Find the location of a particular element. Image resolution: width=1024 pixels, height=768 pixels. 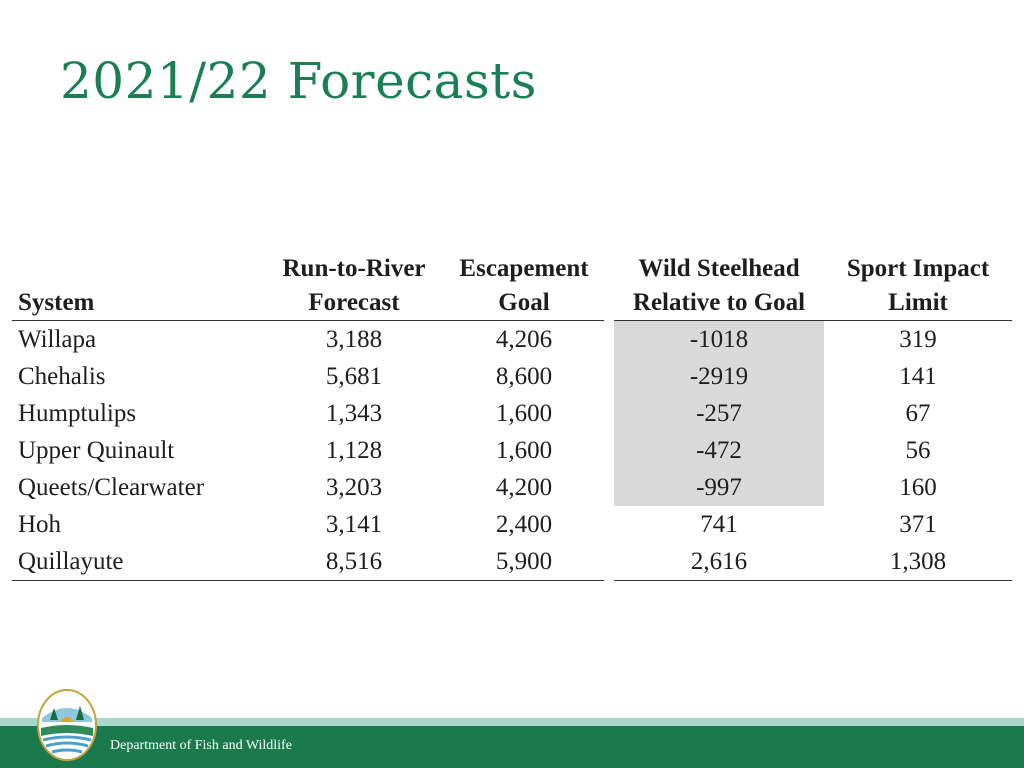

cell-forecast: 5,681 is located at coordinates (354, 376).